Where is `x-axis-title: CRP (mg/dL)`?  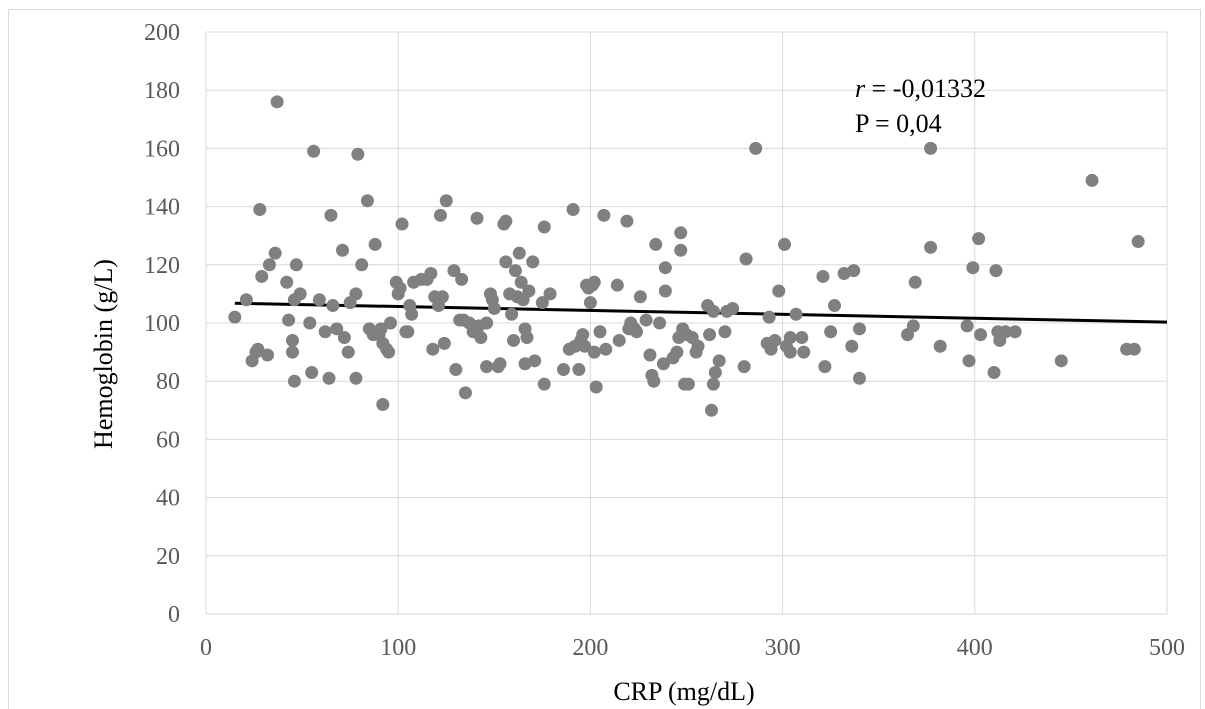
x-axis-title: CRP (mg/dL) is located at coordinates (683, 691).